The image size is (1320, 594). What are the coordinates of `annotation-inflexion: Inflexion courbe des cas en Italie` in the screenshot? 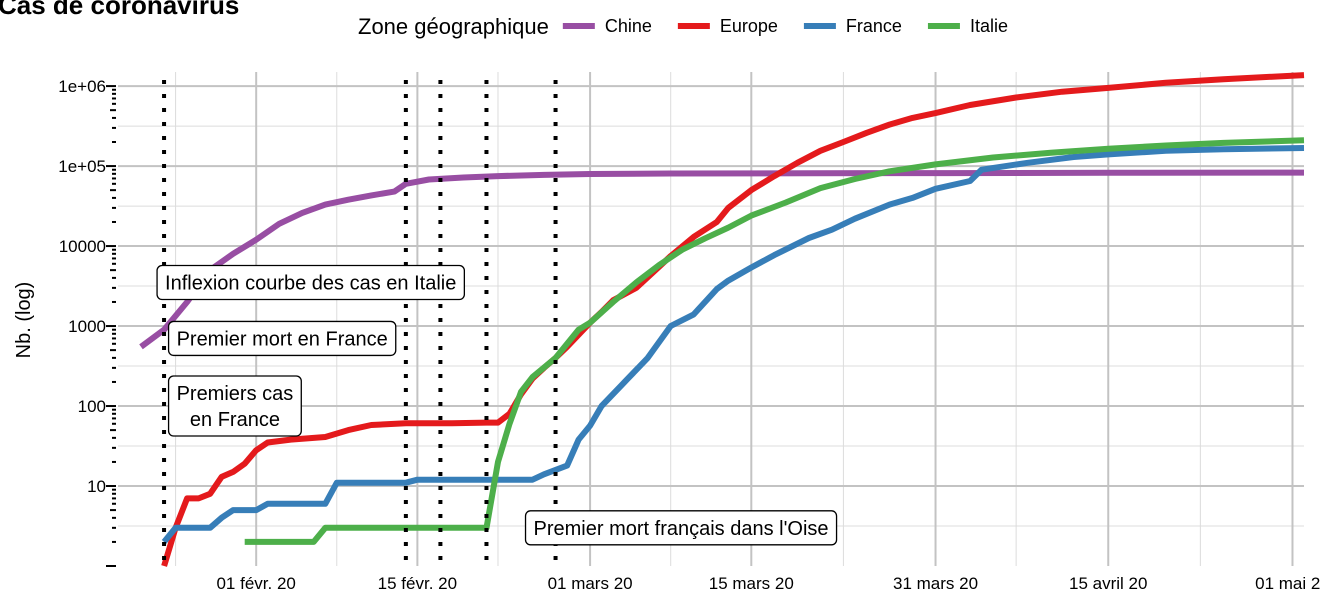 It's located at (311, 282).